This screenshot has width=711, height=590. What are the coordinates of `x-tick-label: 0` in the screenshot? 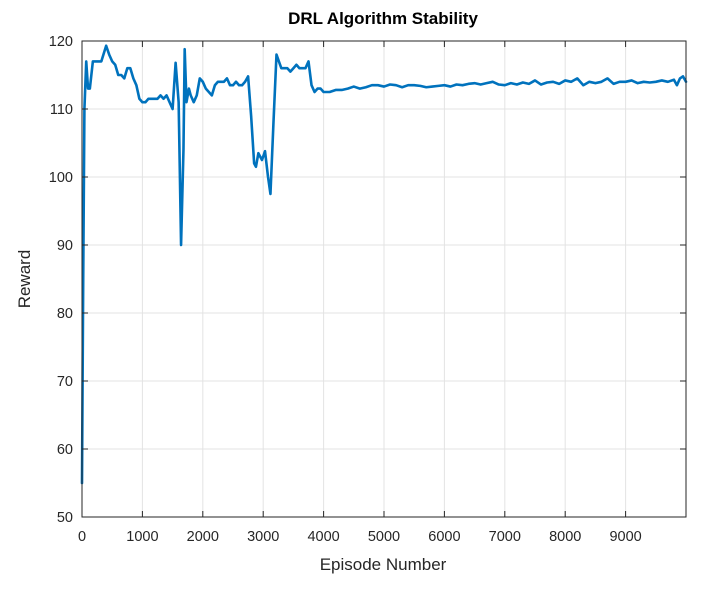 It's located at (82, 537).